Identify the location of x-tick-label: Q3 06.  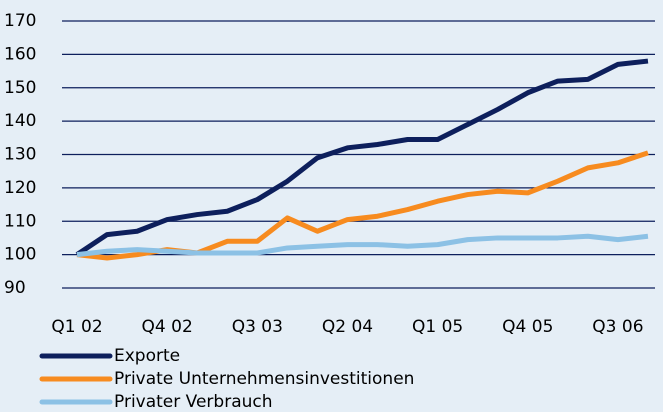
(617, 327).